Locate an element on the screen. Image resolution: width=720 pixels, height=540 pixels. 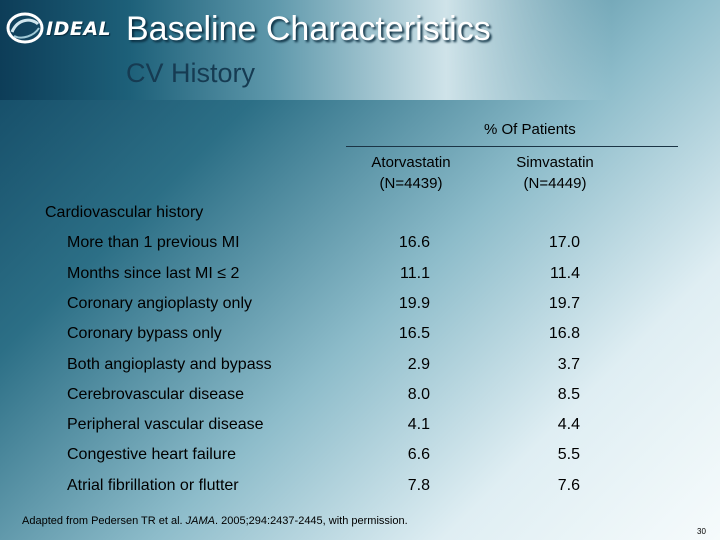
atorvastatin-value: 4.1 is located at coordinates (400, 425).